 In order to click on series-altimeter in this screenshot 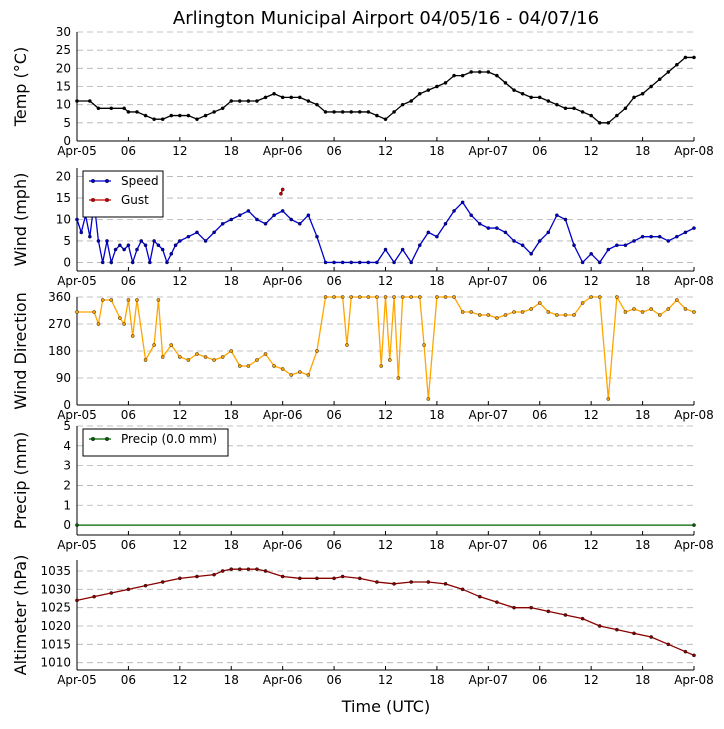, I will do `click(385, 612)`.